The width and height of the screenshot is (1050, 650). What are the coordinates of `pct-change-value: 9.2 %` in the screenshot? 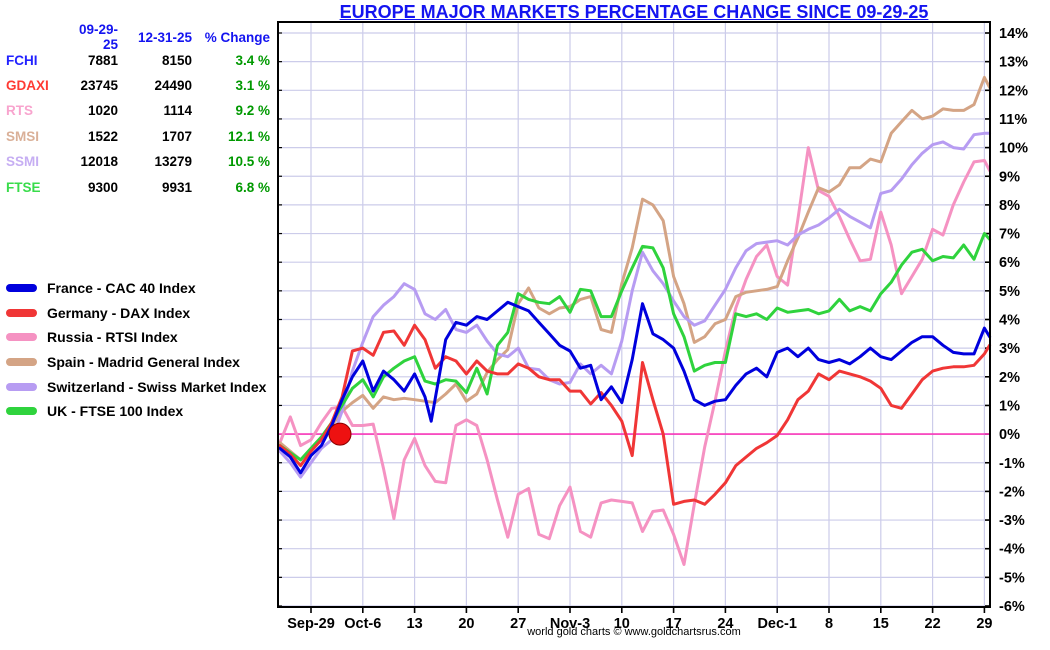 It's located at (252, 111).